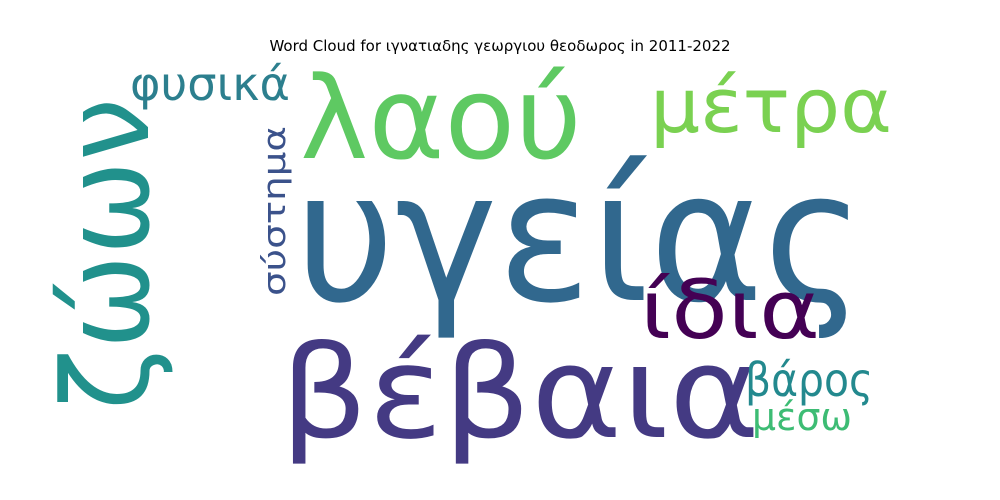 This screenshot has height=500, width=1000. Describe the element at coordinates (210, 84) in the screenshot. I see `word-7: φυσικά` at that location.